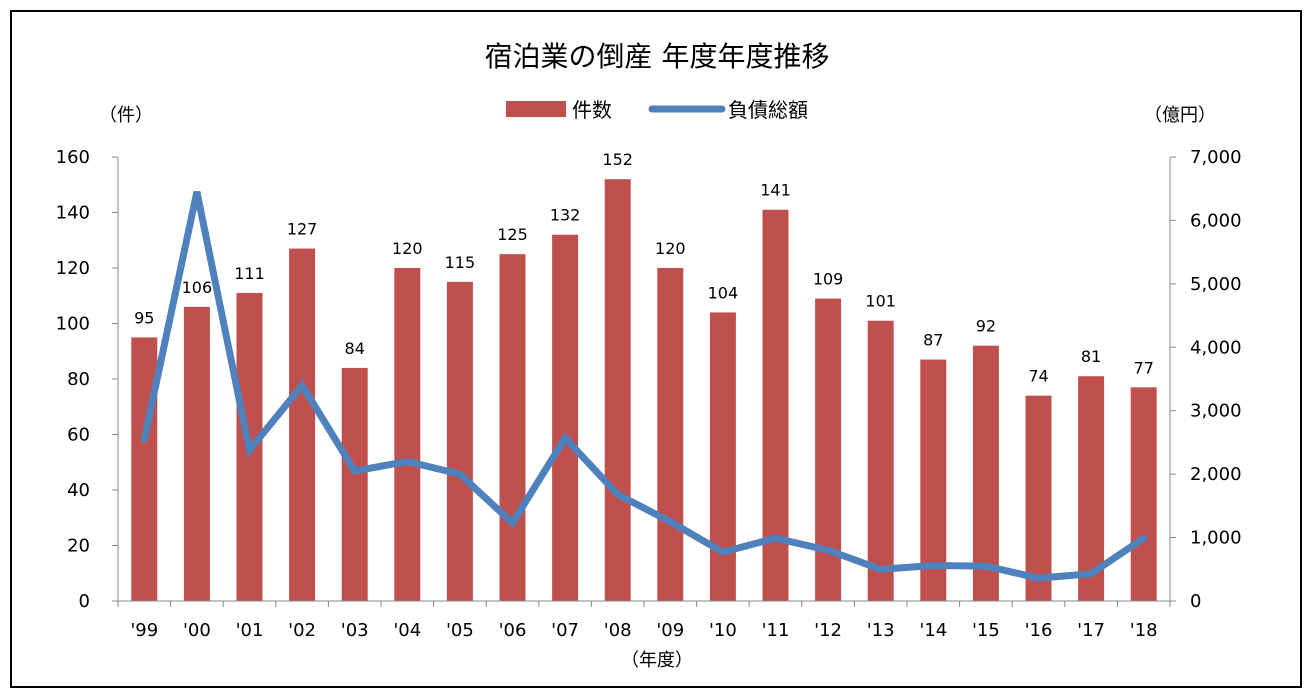 This screenshot has width=1314, height=700. What do you see at coordinates (84, 601) in the screenshot?
I see `y-tick-label-left: 0` at bounding box center [84, 601].